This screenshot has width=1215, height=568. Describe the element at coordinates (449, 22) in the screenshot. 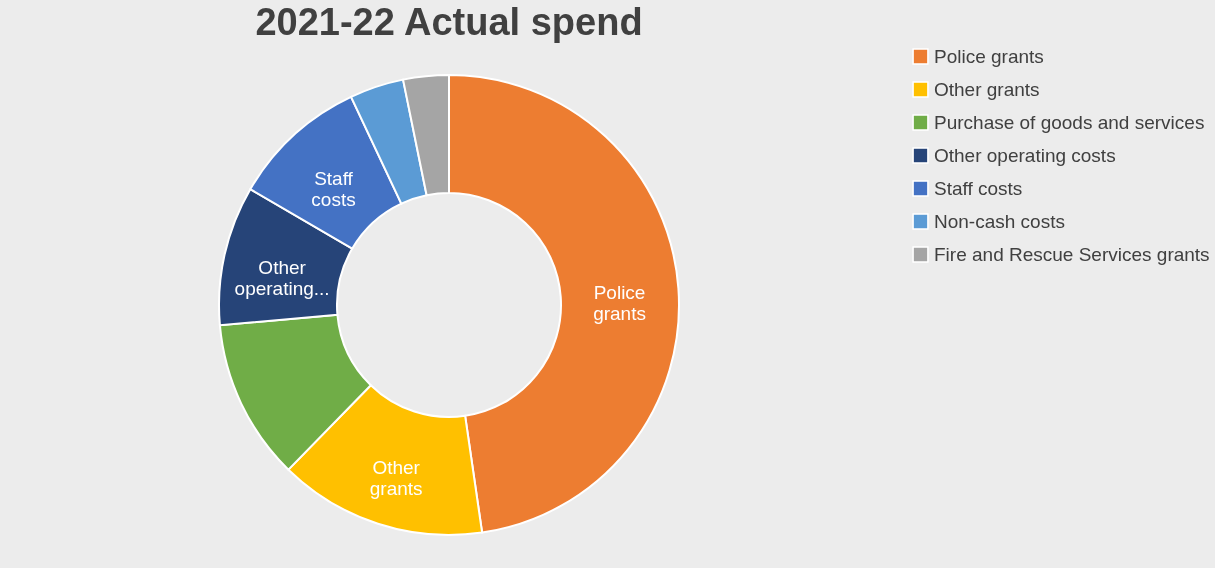

I see `chart-title: 2021-22 Actual spend` at that location.